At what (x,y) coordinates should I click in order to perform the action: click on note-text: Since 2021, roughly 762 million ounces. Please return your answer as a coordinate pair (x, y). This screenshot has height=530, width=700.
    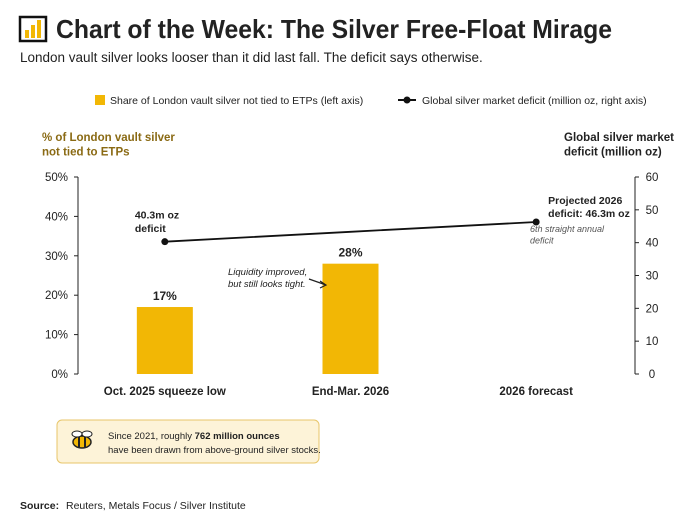
    Looking at the image, I should click on (194, 436).